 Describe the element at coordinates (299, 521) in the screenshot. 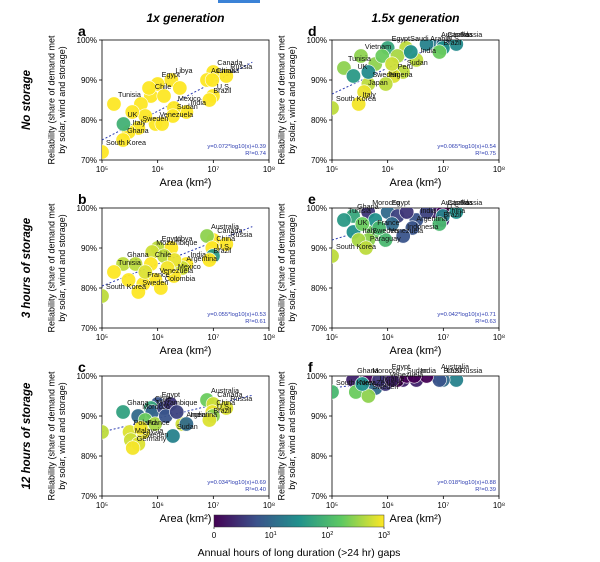

I see `colorbar-gradient` at that location.